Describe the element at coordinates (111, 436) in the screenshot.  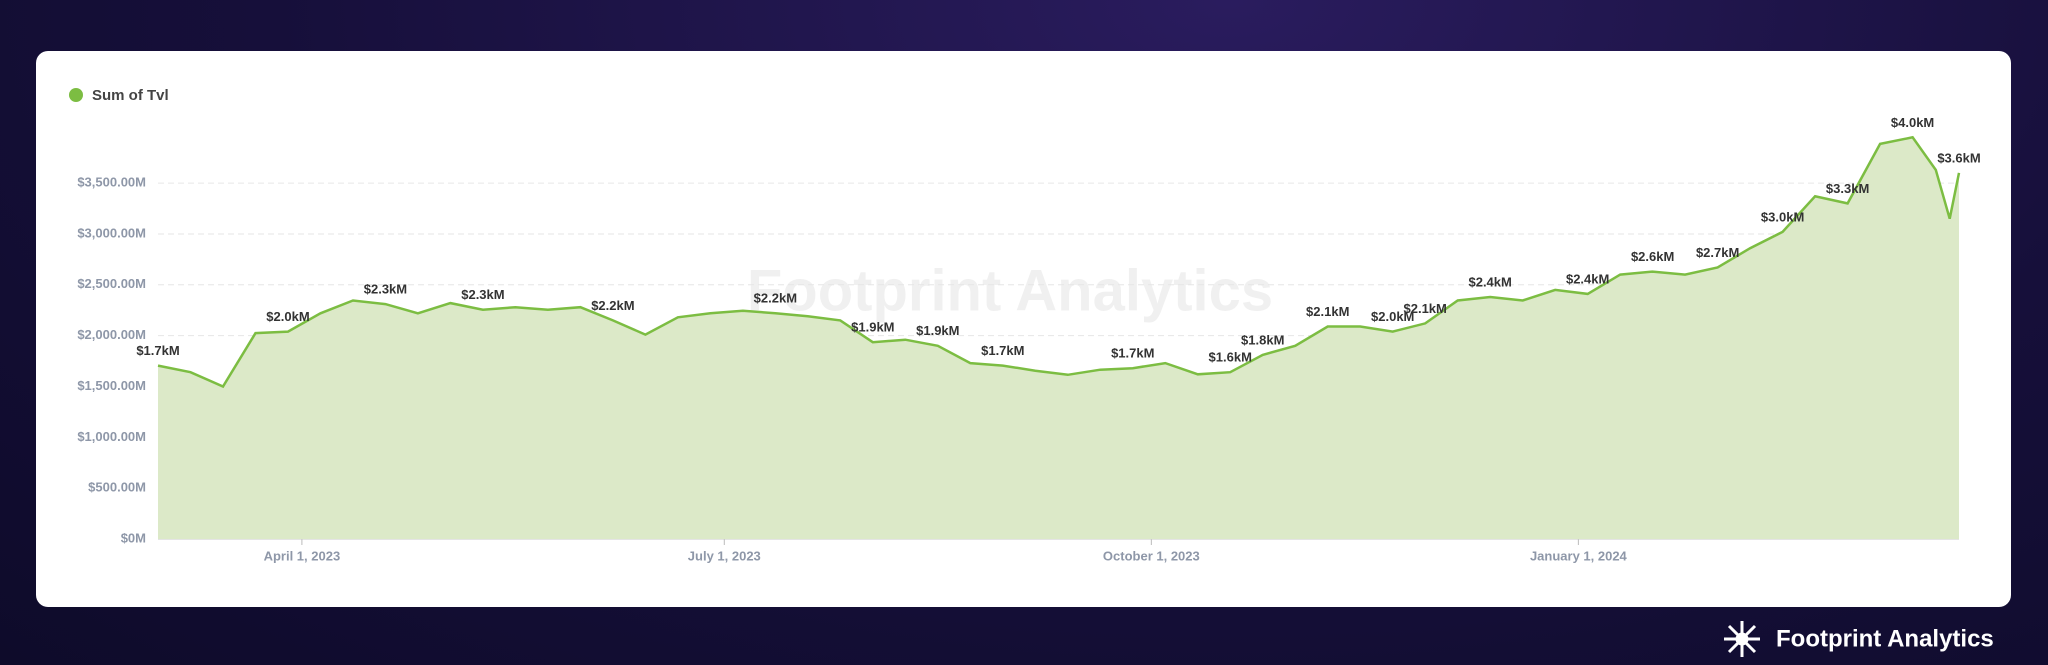
I see `y-tick-label: $1,000.00M` at that location.